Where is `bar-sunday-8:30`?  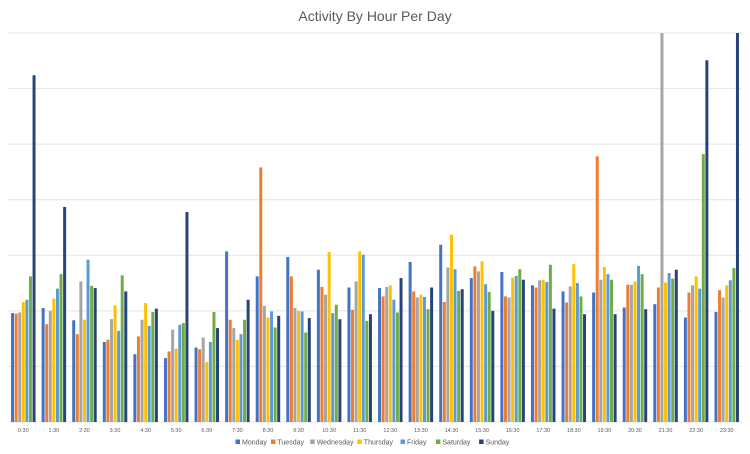
bar-sunday-8:30 is located at coordinates (279, 368).